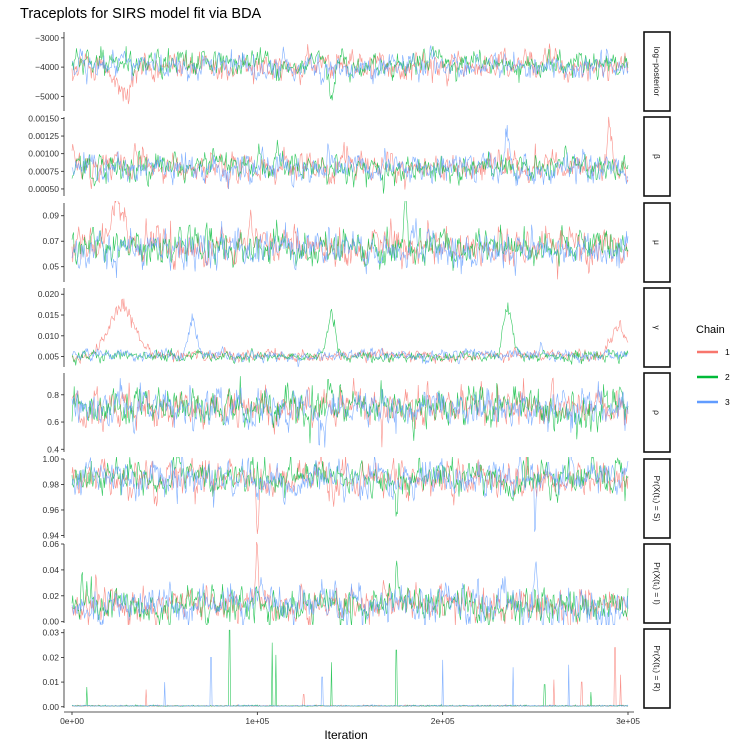 This screenshot has width=747, height=747. I want to click on panel-2: 0.00050 0.00075 0.00100 0.00125 0.00150 β, so click(349, 155).